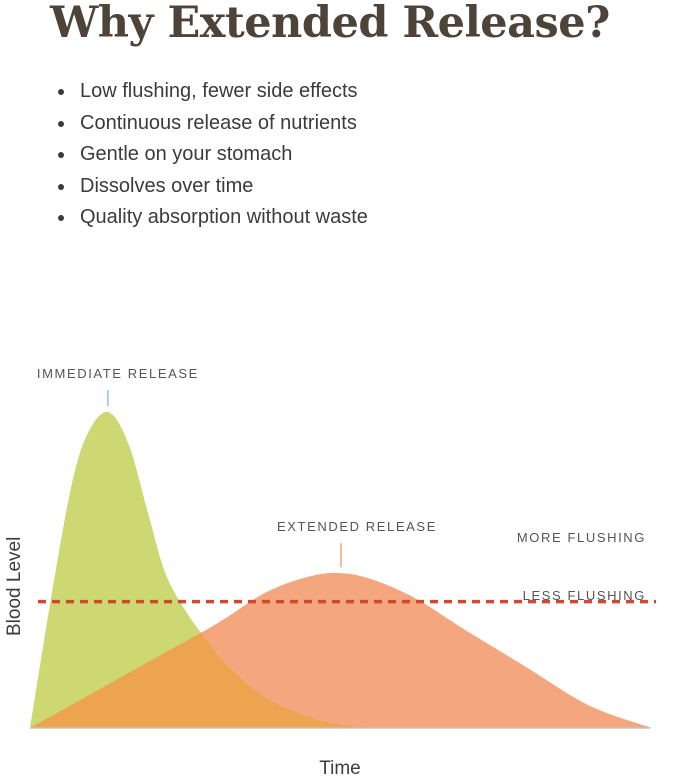 The width and height of the screenshot is (679, 778). Describe the element at coordinates (14, 586) in the screenshot. I see `y-axis-label: Blood Level` at that location.